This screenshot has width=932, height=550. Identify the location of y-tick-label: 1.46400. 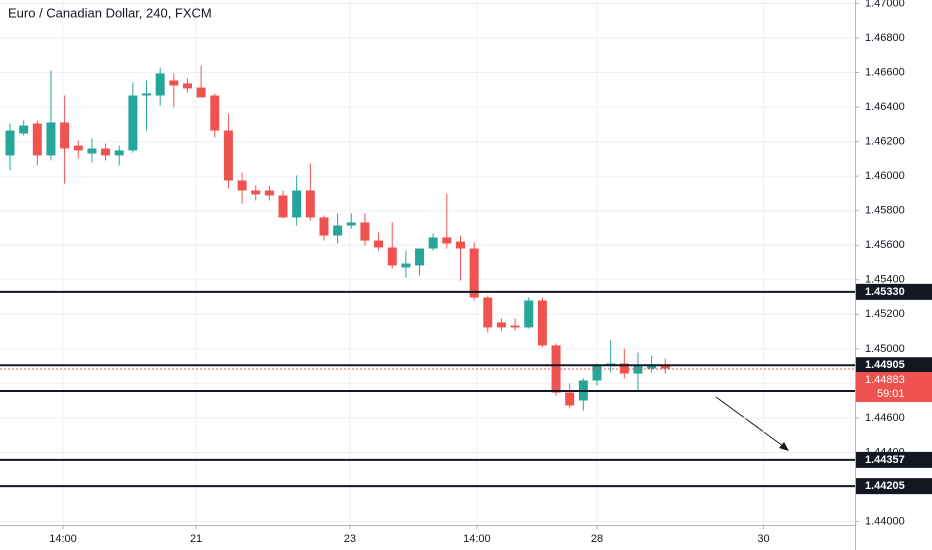
(885, 107).